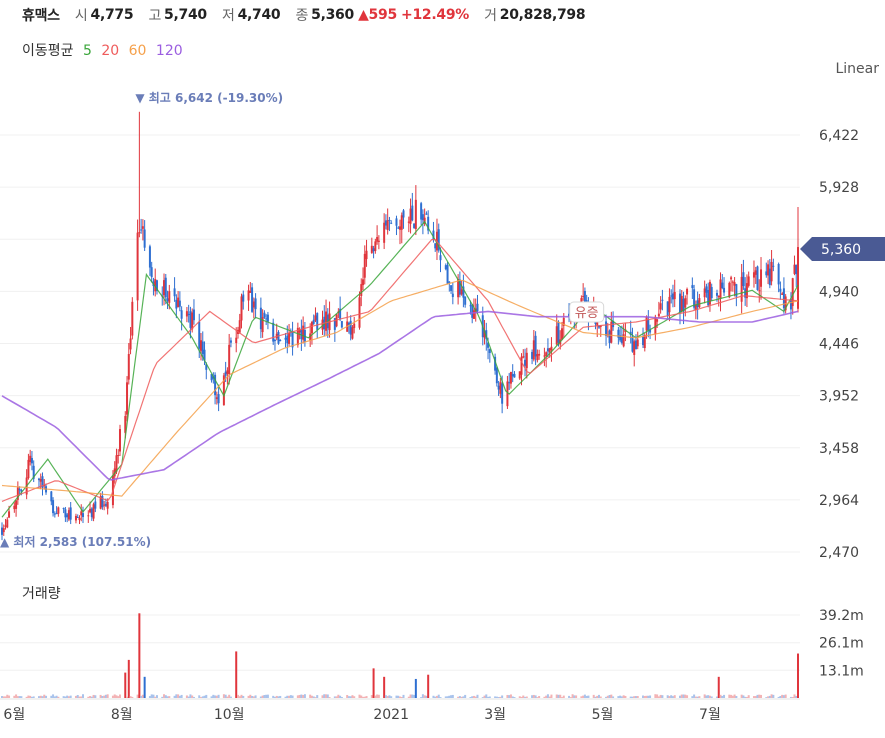  I want to click on ma-legend-20: 20, so click(110, 51).